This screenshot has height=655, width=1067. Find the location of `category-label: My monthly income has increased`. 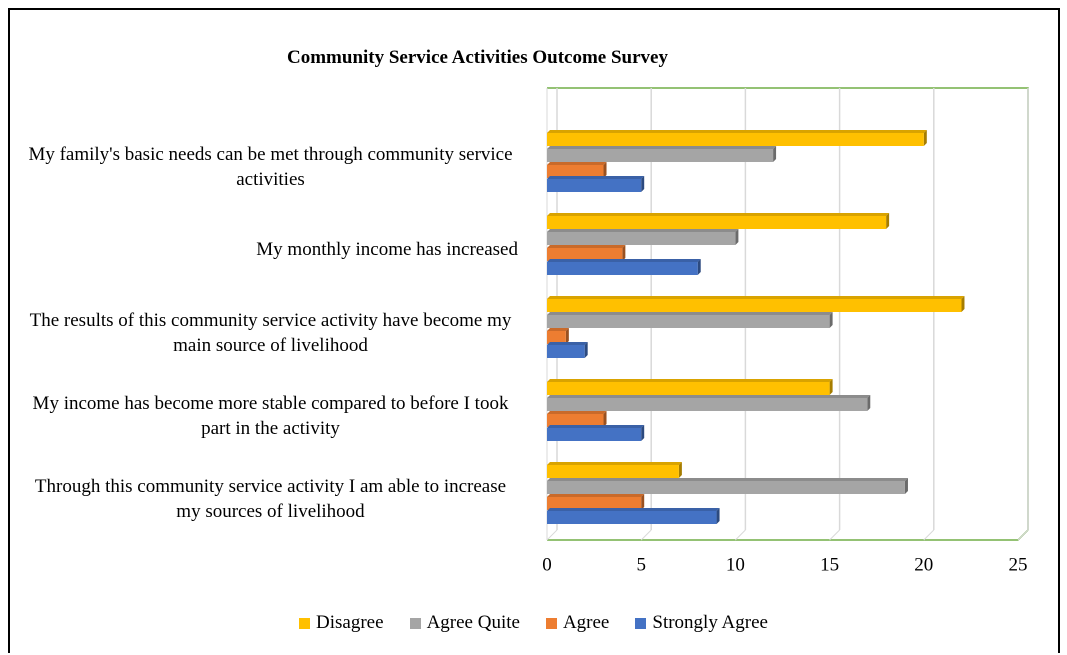

category-label: My monthly income has increased is located at coordinates (269, 249).